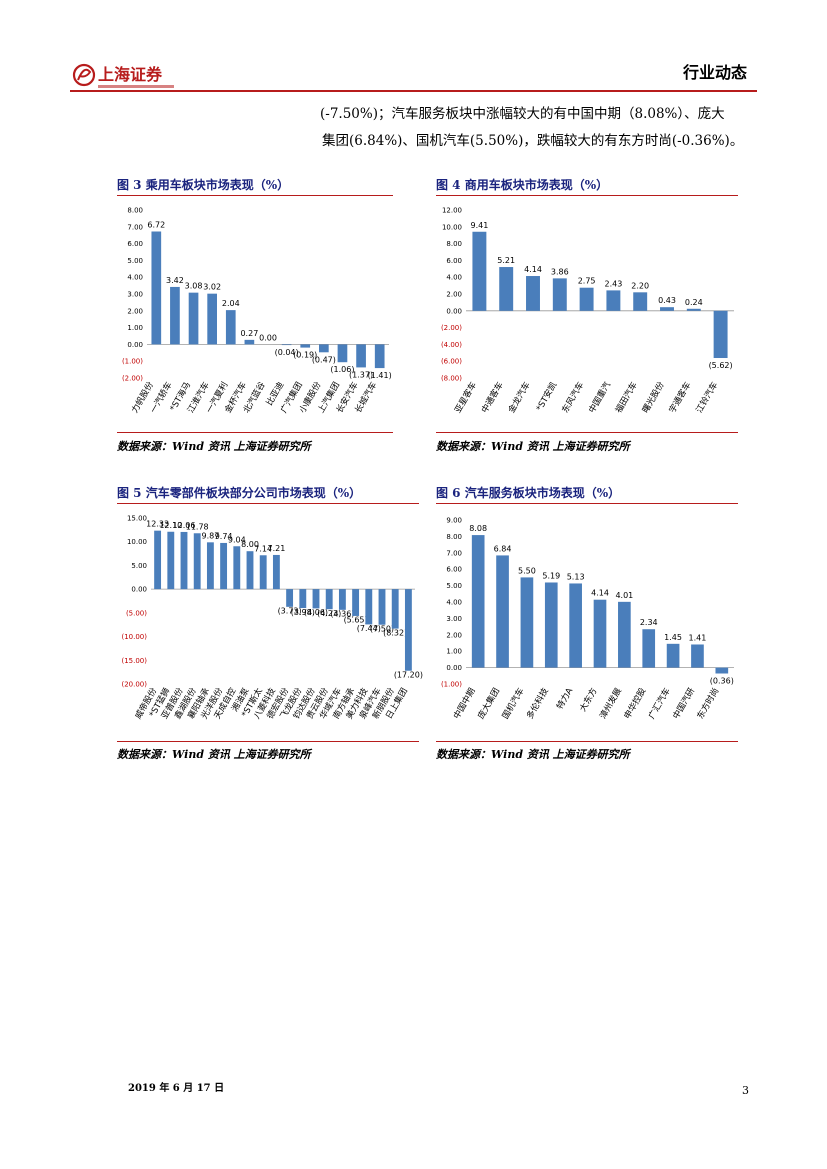  I want to click on fig4-category-label: 东风汽车, so click(573, 397).